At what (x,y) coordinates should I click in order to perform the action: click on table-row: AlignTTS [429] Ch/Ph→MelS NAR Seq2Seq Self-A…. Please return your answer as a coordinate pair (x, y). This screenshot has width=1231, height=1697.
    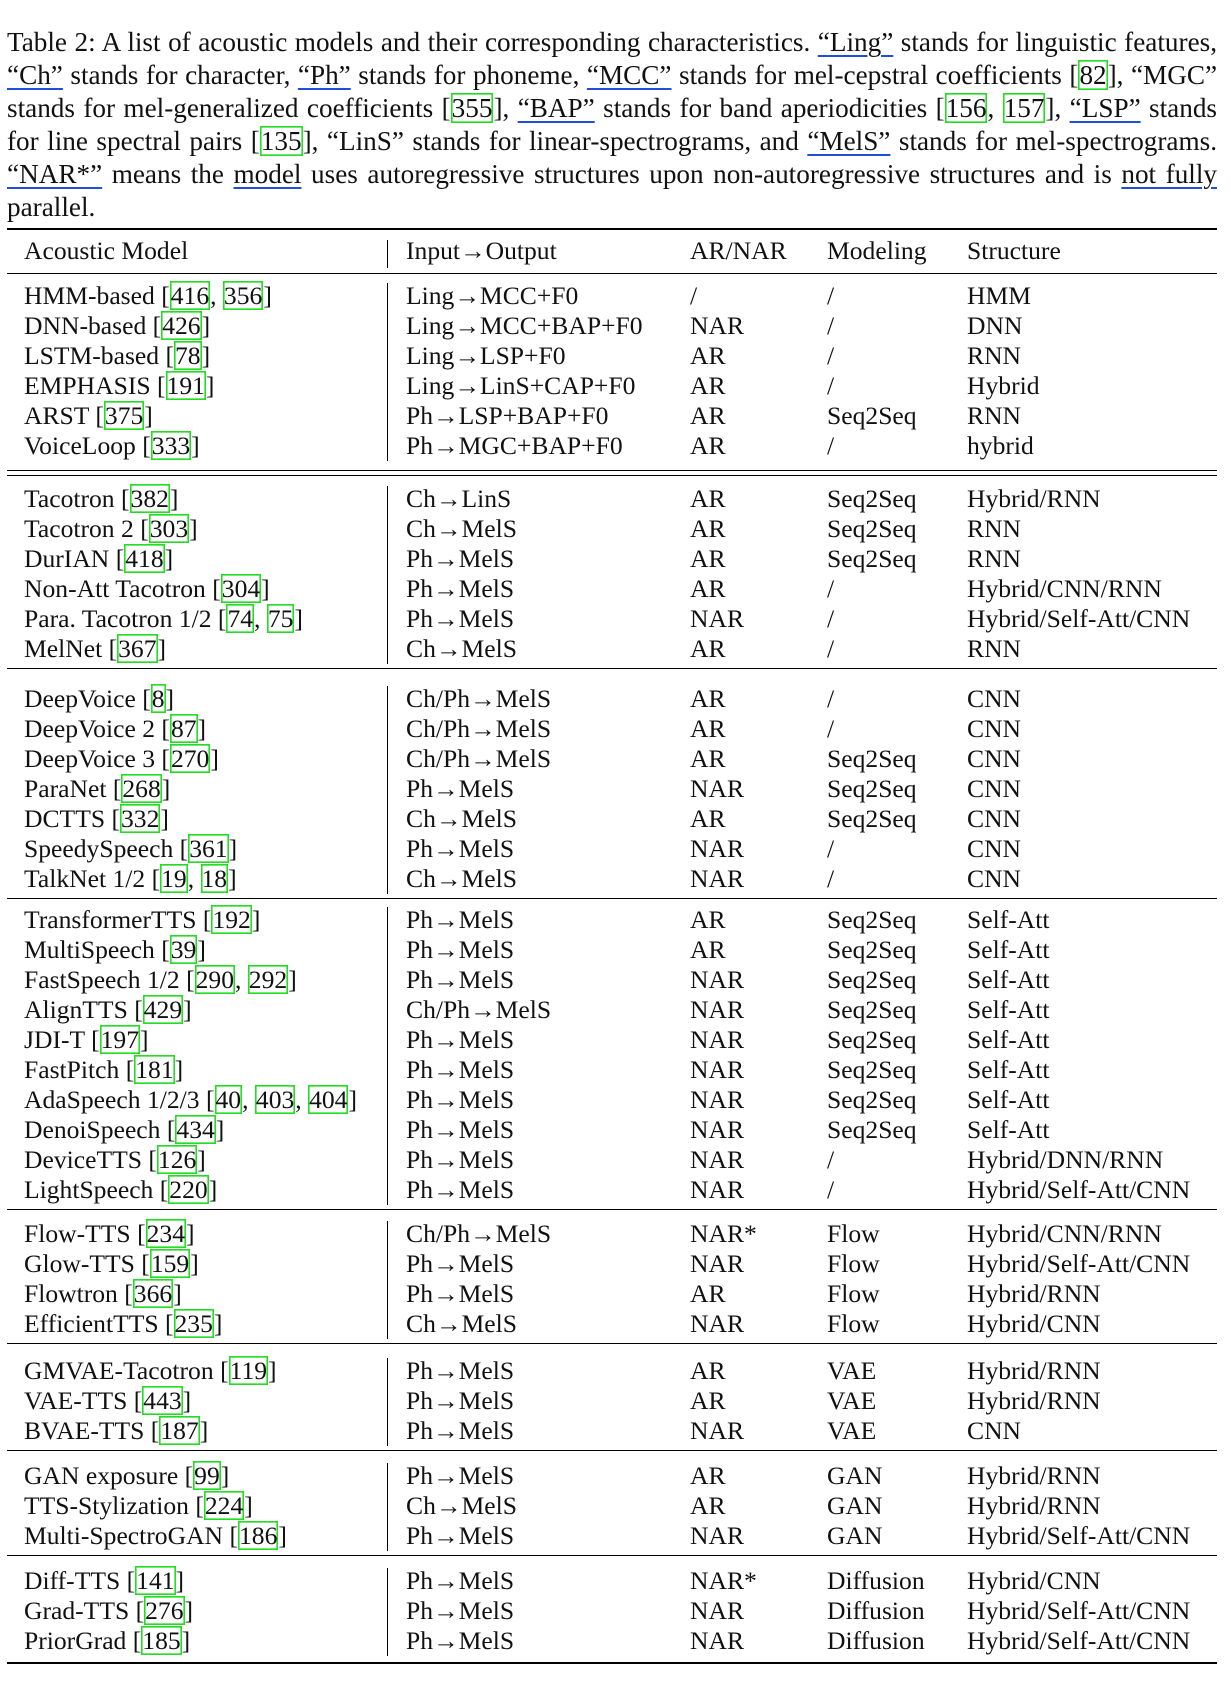
    Looking at the image, I should click on (615, 1010).